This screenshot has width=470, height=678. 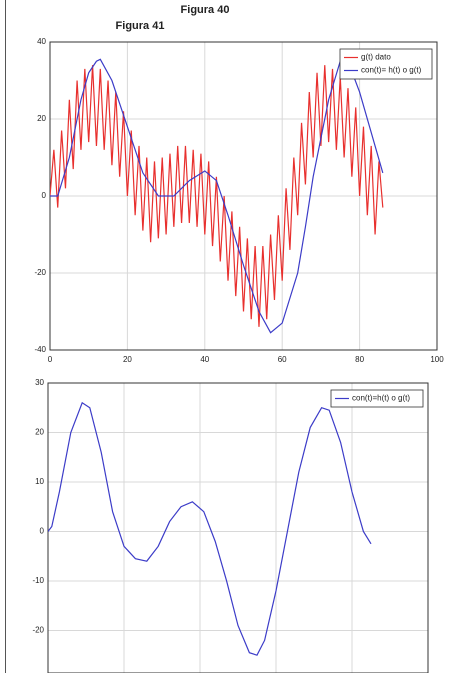 What do you see at coordinates (41, 41) in the screenshot?
I see `y-tick-label: 40` at bounding box center [41, 41].